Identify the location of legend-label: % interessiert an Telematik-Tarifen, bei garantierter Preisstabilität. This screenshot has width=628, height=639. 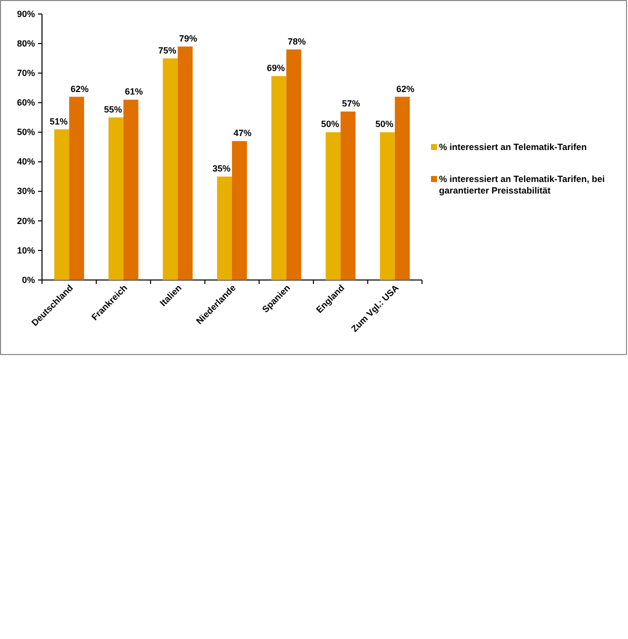
(522, 185).